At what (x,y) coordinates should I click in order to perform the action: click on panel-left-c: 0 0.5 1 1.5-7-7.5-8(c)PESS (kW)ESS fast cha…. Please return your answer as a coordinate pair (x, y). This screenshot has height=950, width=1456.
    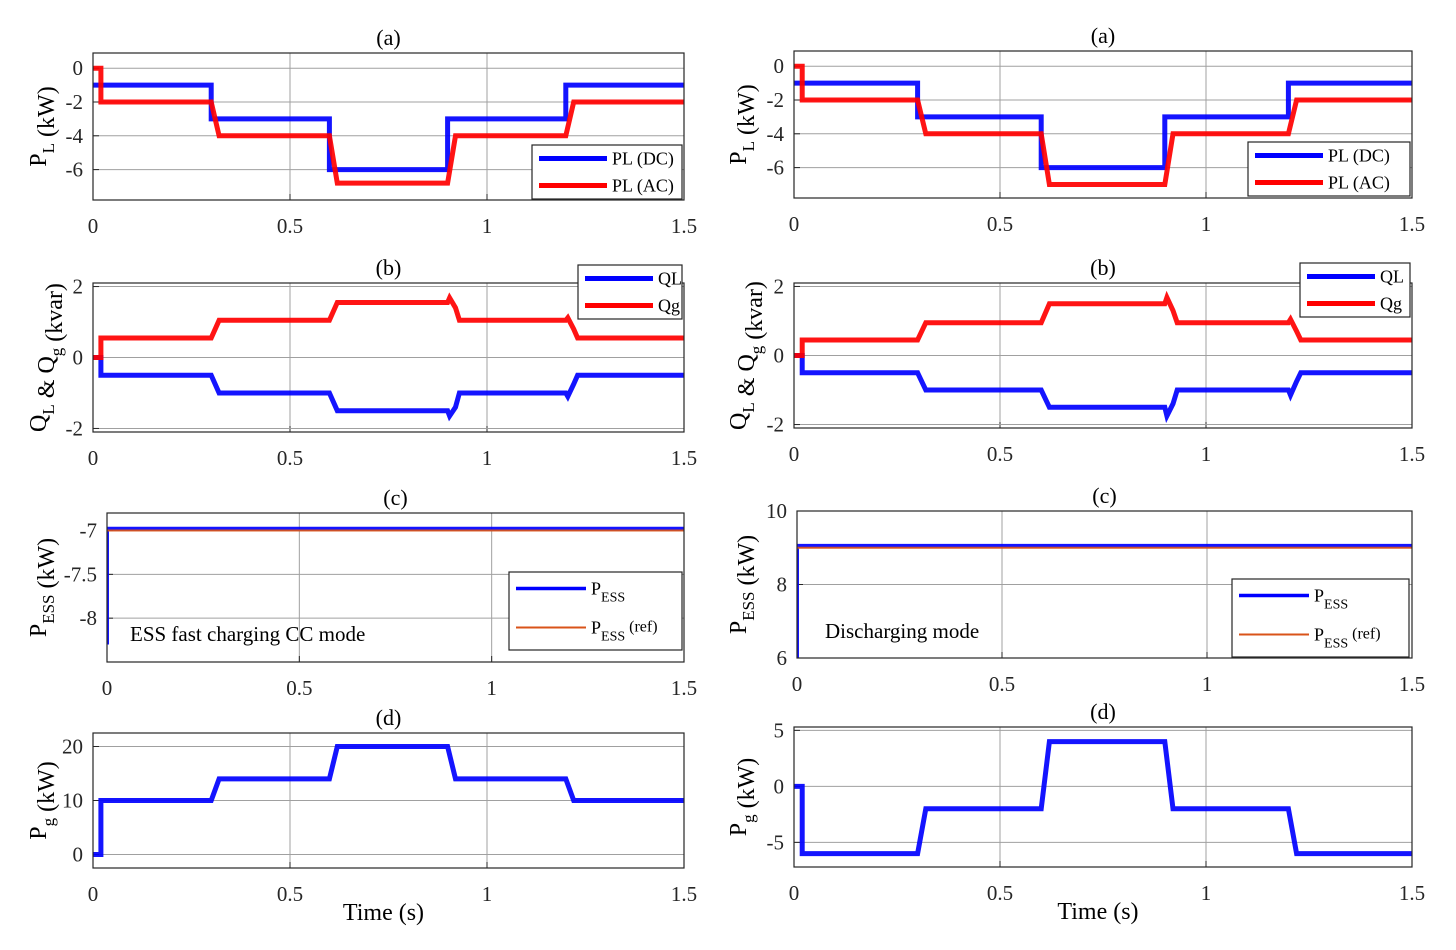
    Looking at the image, I should click on (361, 592).